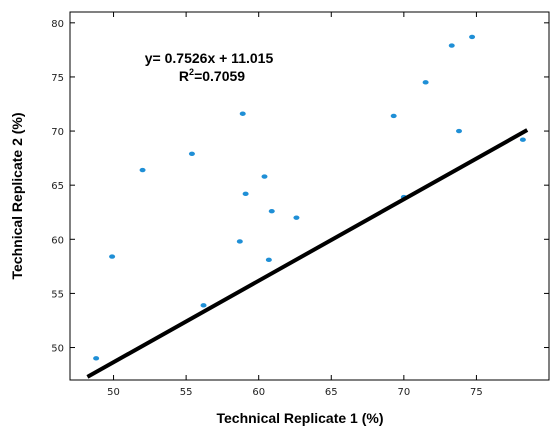 This screenshot has width=551, height=429. What do you see at coordinates (57, 294) in the screenshot?
I see `y-tick-label: 55` at bounding box center [57, 294].